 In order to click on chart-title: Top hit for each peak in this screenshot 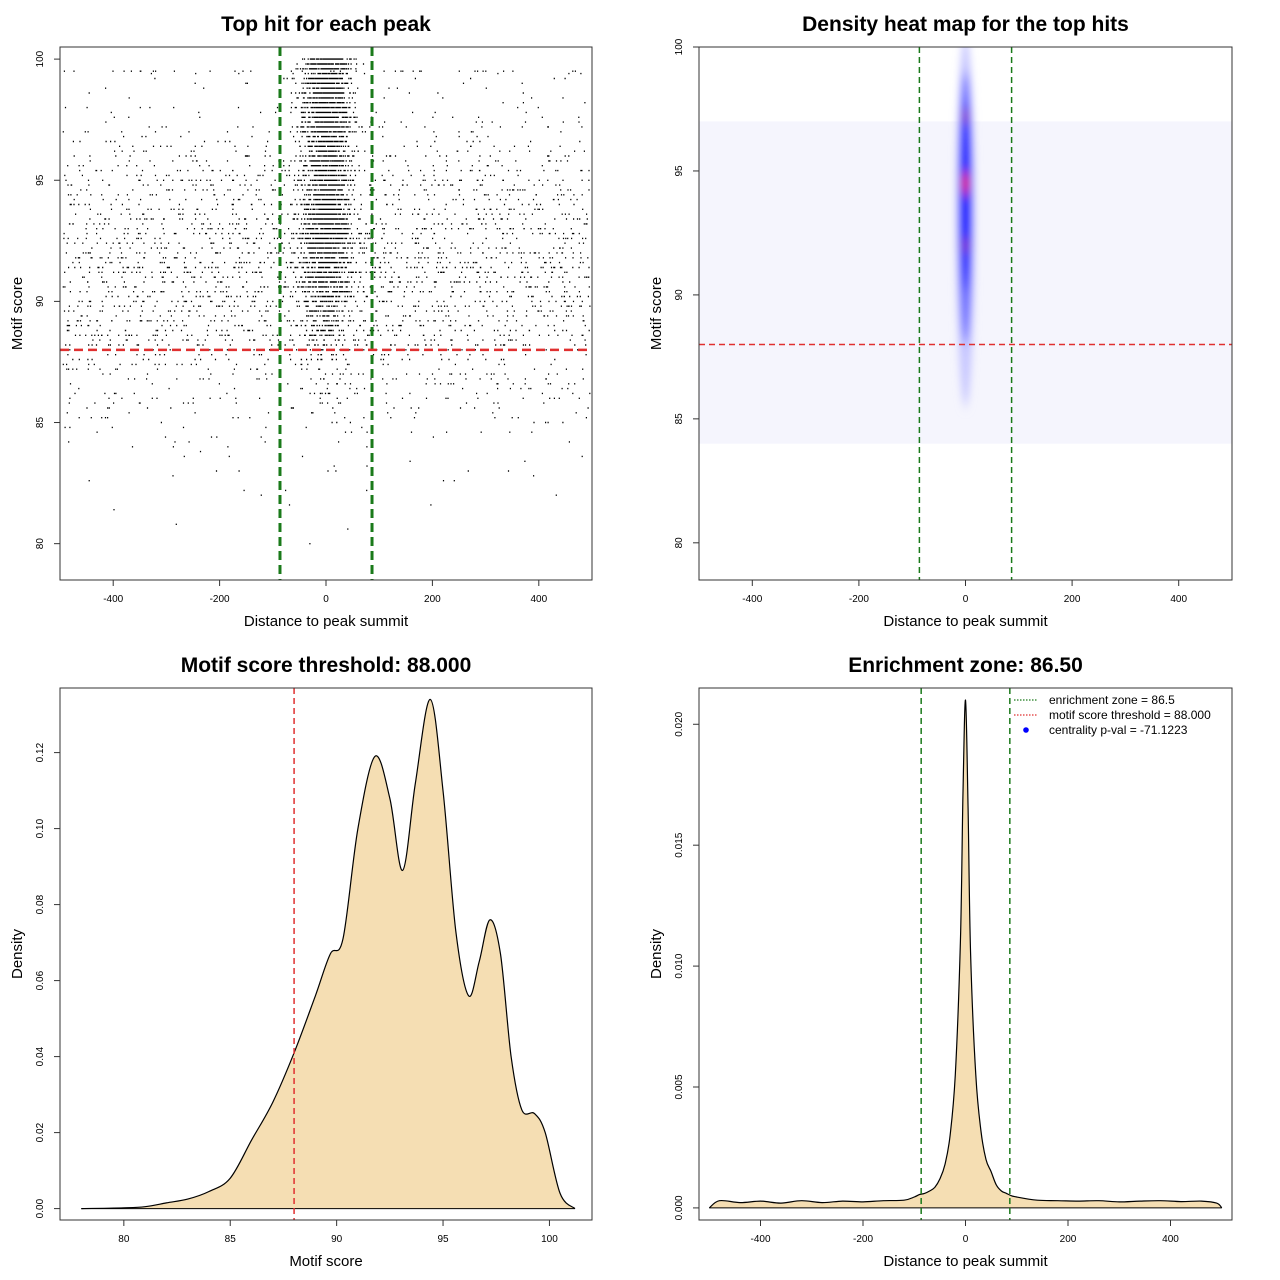, I will do `click(326, 24)`.